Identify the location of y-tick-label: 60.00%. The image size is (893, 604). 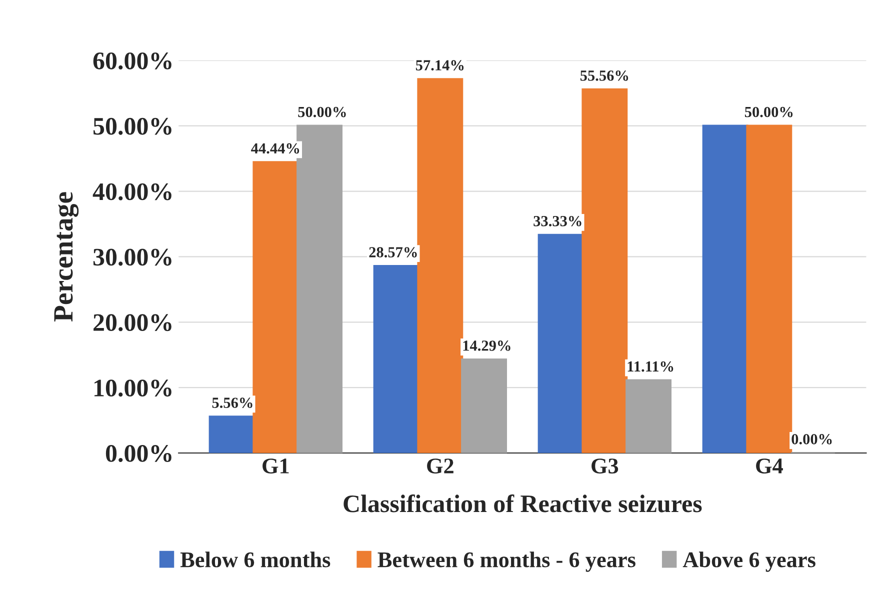
(132, 61).